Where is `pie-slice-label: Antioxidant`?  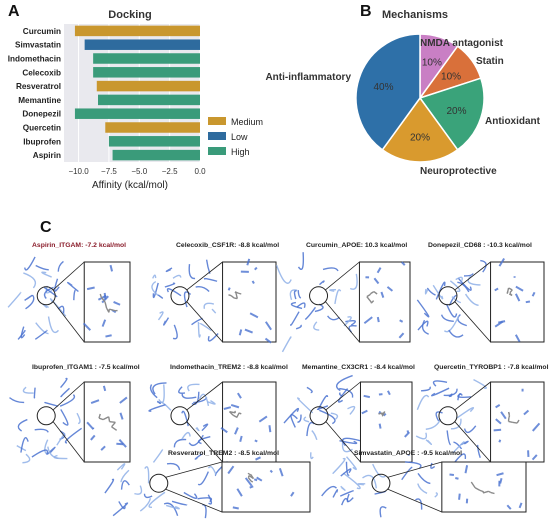
pie-slice-label: Antioxidant is located at coordinates (513, 121).